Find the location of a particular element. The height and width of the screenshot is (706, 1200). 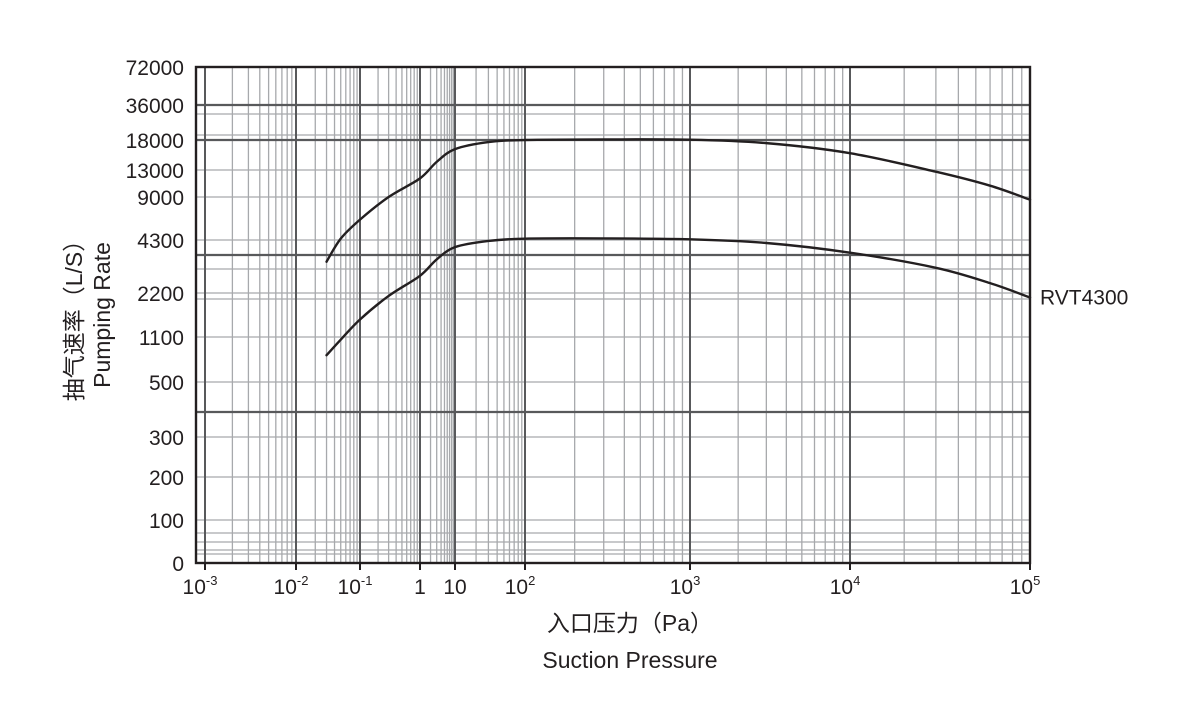

svg-text: 10⁻² is located at coordinates (291, 586).